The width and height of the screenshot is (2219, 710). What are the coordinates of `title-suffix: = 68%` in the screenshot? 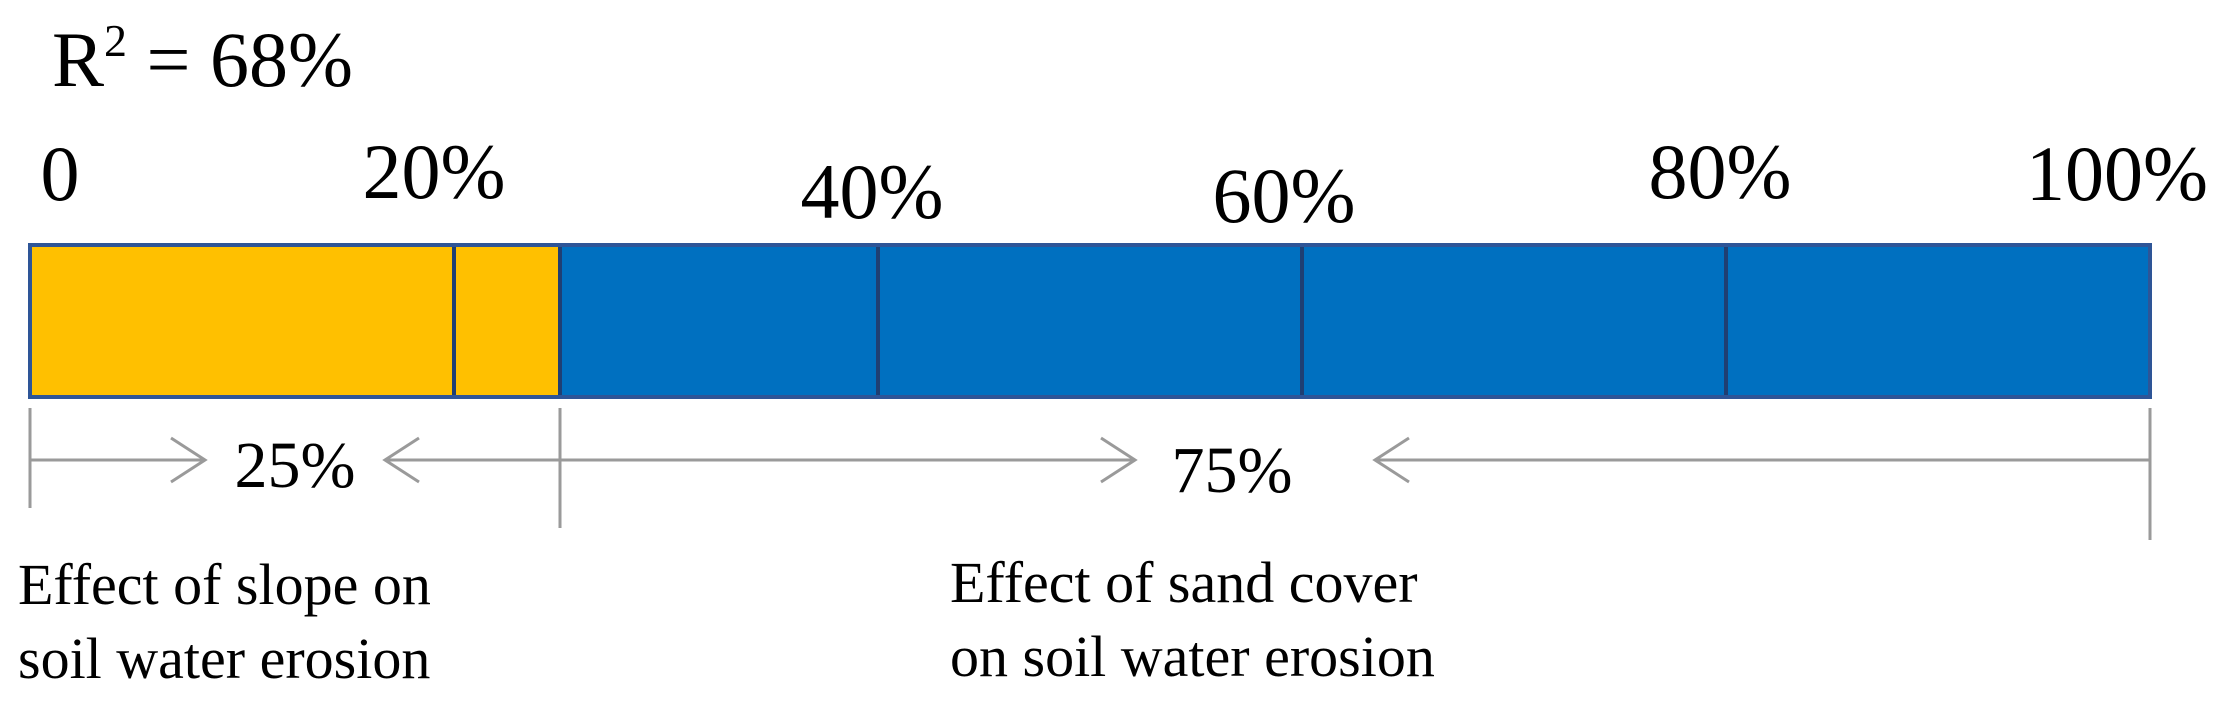 It's located at (240, 59).